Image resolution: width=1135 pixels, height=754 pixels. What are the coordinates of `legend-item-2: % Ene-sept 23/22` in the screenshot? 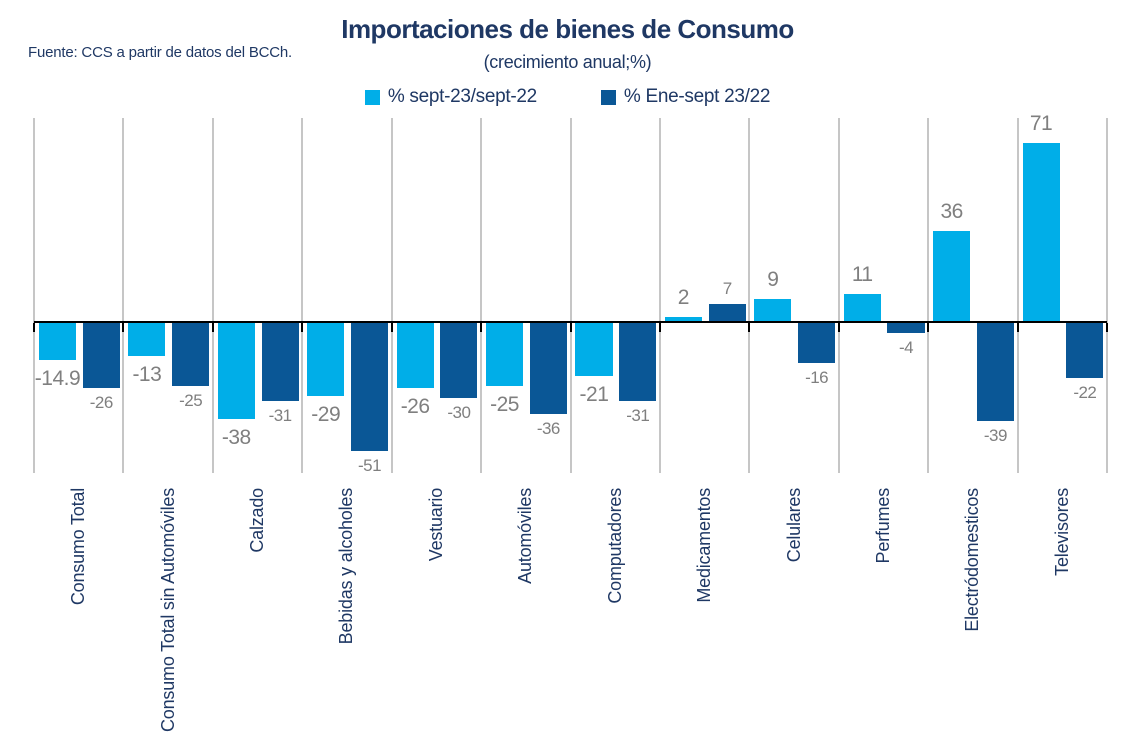 It's located at (685, 97).